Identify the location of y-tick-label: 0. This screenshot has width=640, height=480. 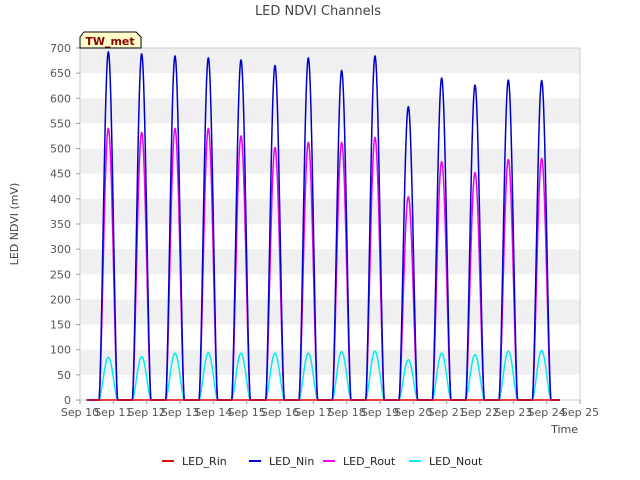
(67, 400).